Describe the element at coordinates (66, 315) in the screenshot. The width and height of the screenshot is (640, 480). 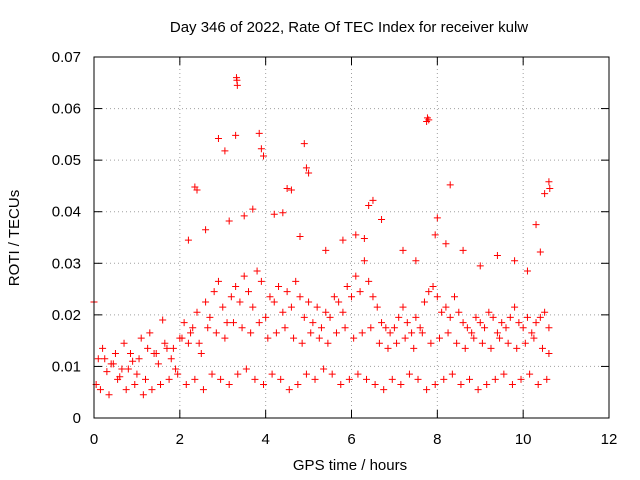
I see `y-tick-label: 0.02` at that location.